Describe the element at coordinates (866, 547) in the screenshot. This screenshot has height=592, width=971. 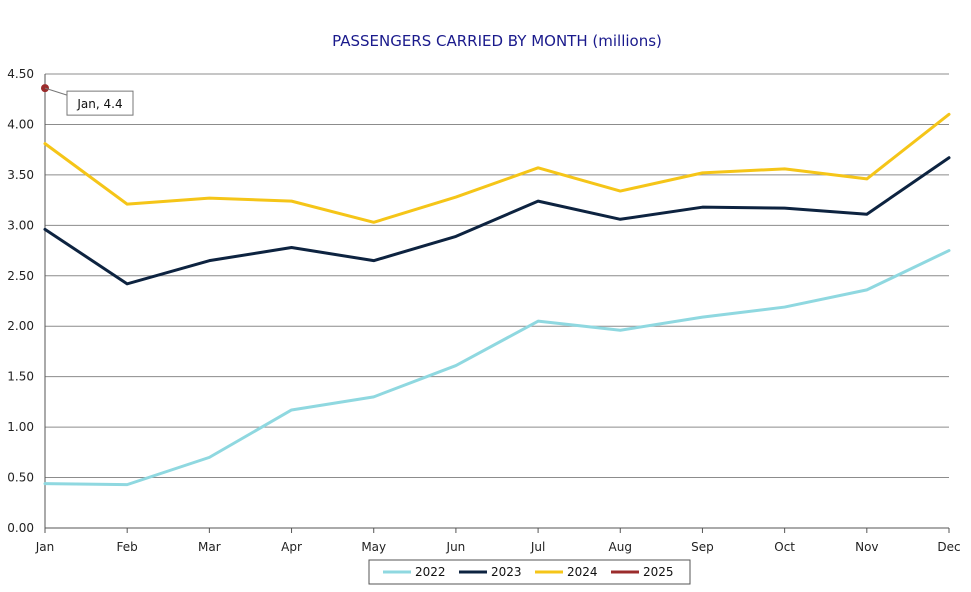
I see `x-tick-label: Nov` at that location.